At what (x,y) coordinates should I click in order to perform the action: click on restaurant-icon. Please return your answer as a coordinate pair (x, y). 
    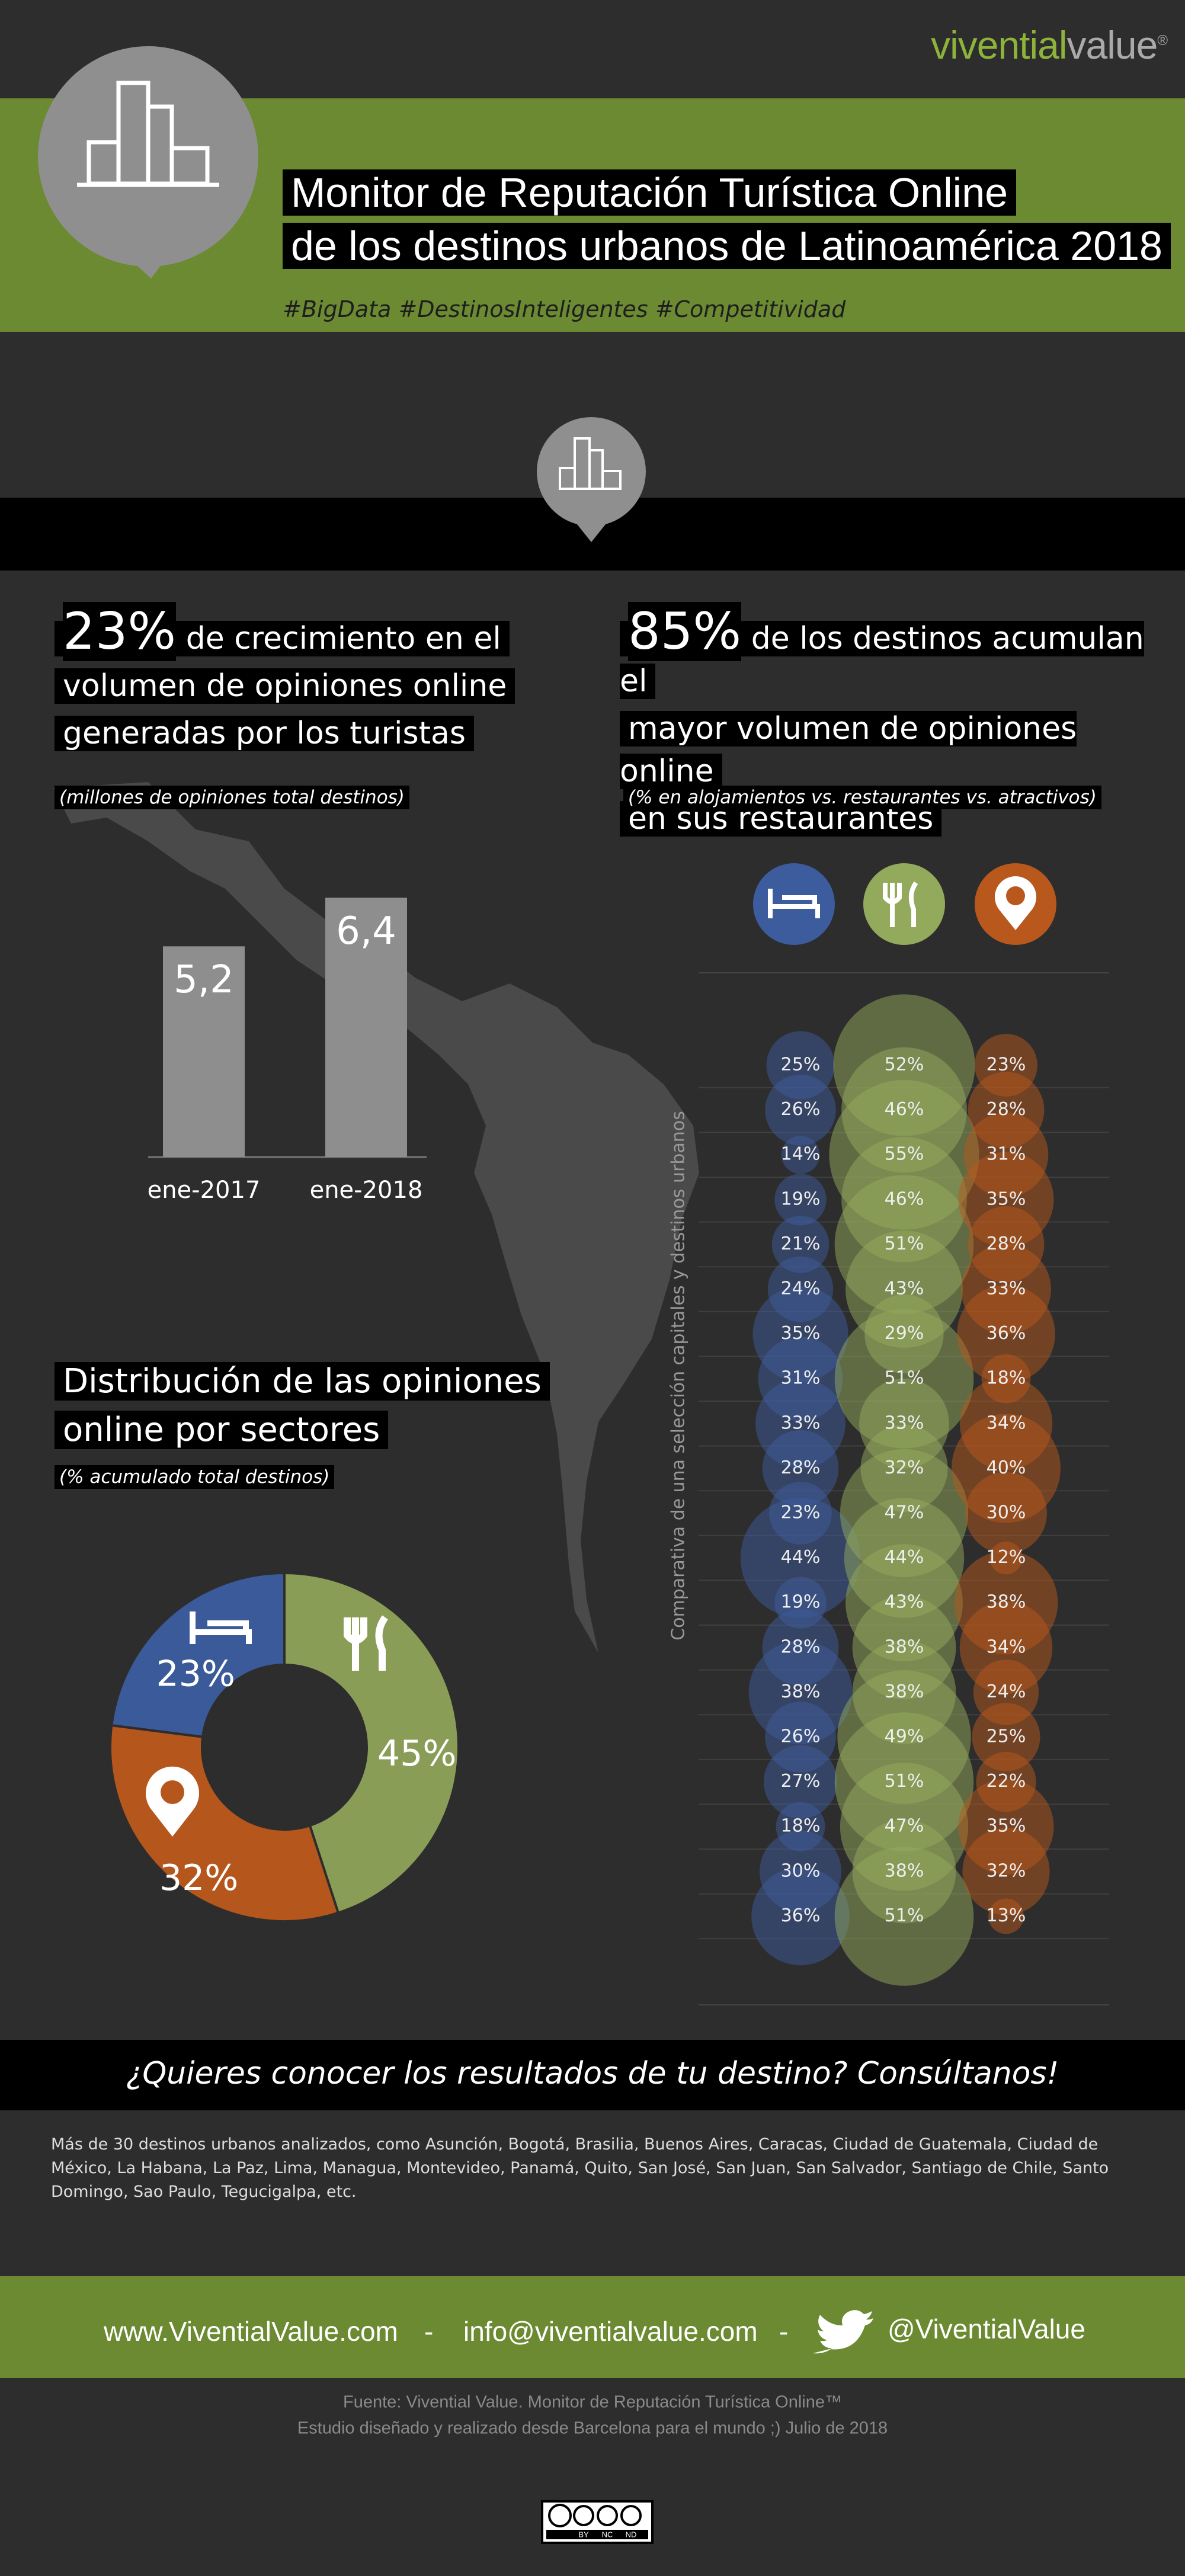
    Looking at the image, I should click on (904, 904).